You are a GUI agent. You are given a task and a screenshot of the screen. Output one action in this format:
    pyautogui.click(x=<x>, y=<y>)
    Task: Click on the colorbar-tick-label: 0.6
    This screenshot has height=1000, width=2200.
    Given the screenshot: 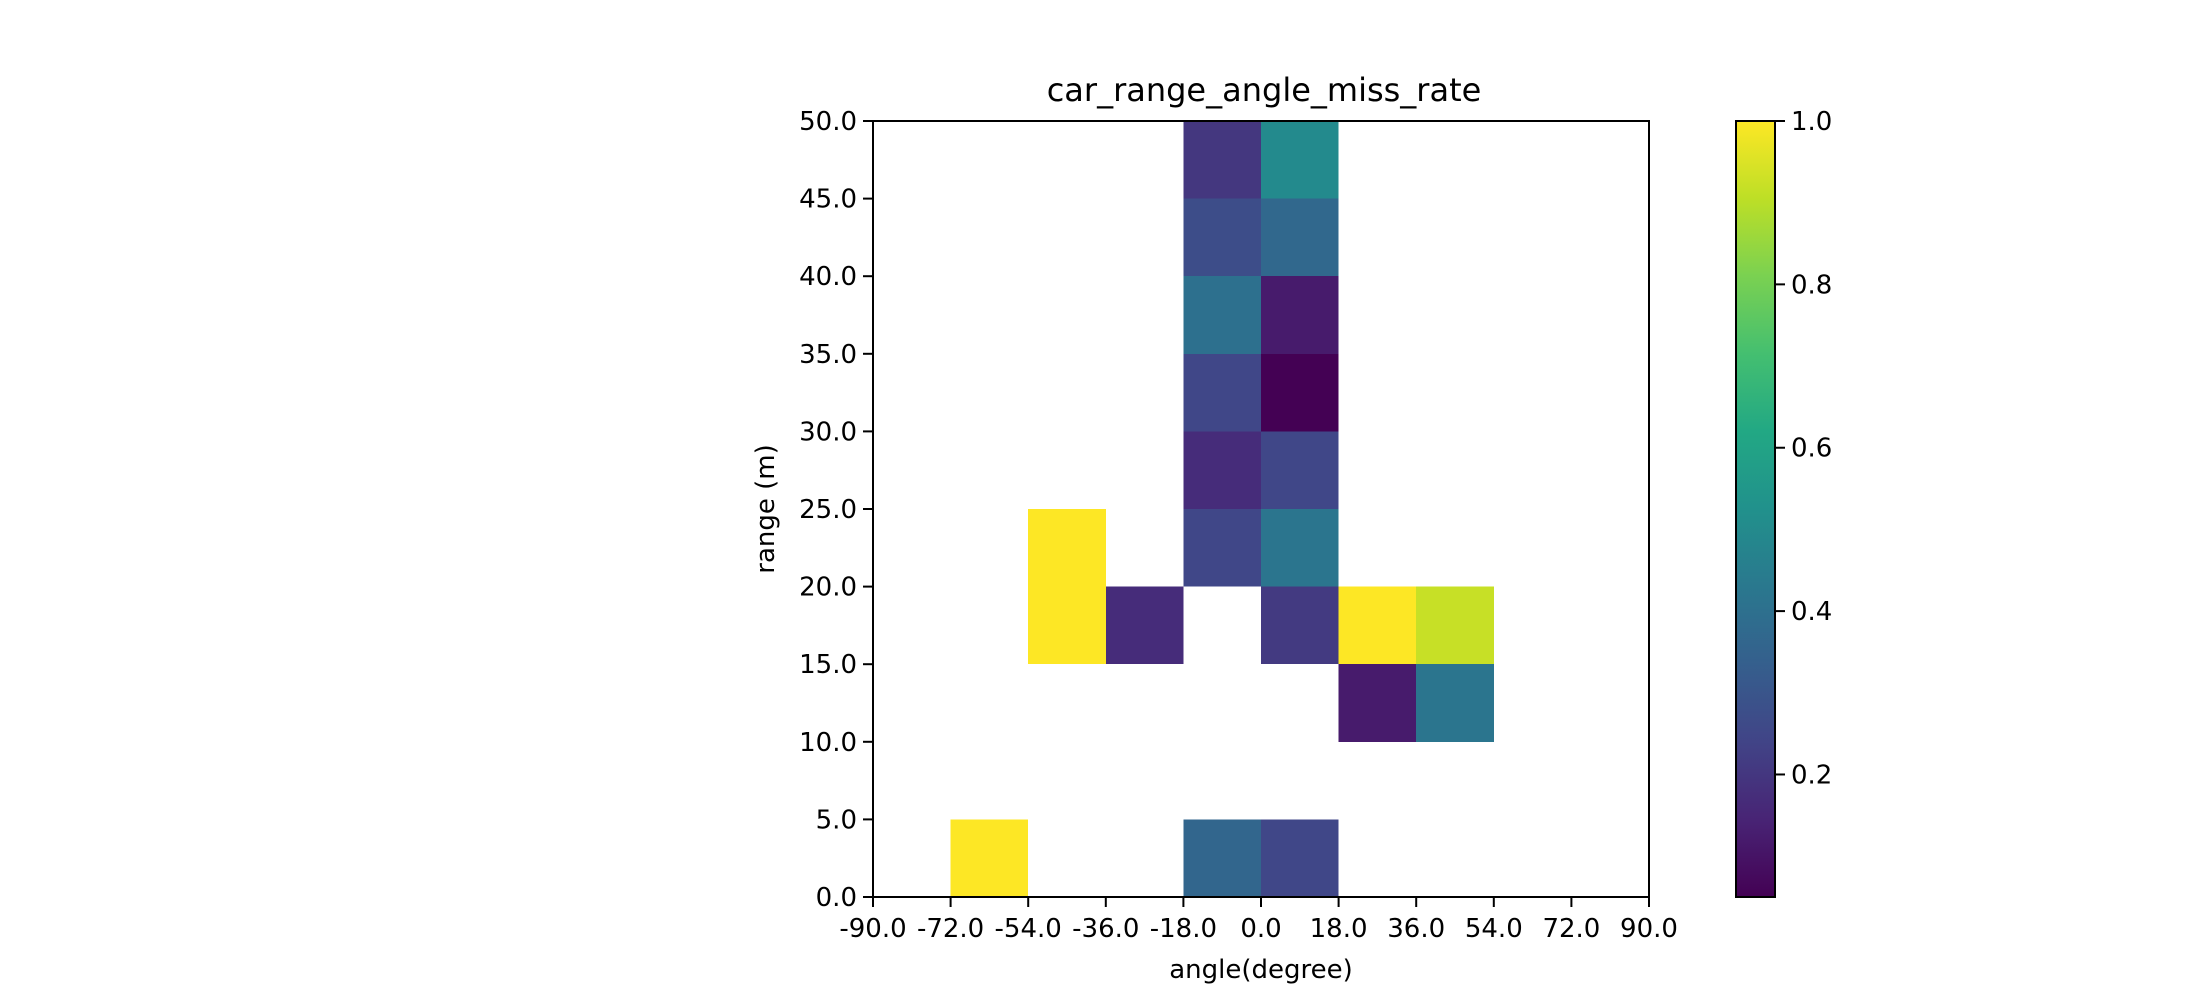 What is the action you would take?
    pyautogui.click(x=1811, y=449)
    